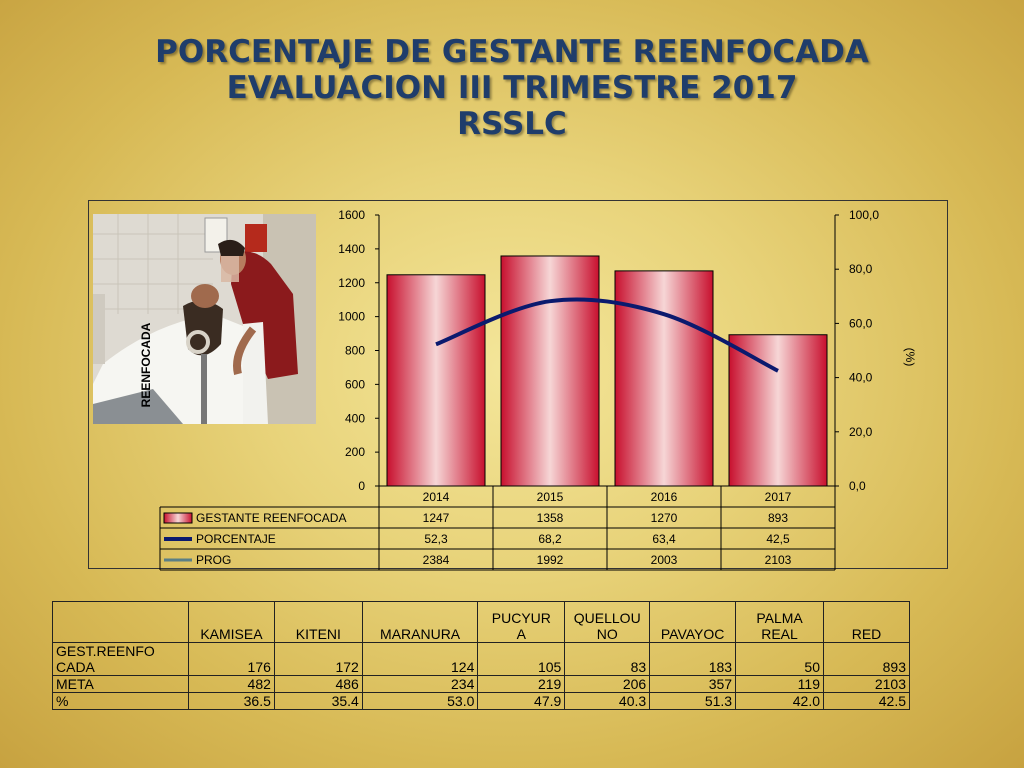 This screenshot has height=768, width=1024. What do you see at coordinates (120, 659) in the screenshot?
I see `row-label: GEST.REENFO CADA` at bounding box center [120, 659].